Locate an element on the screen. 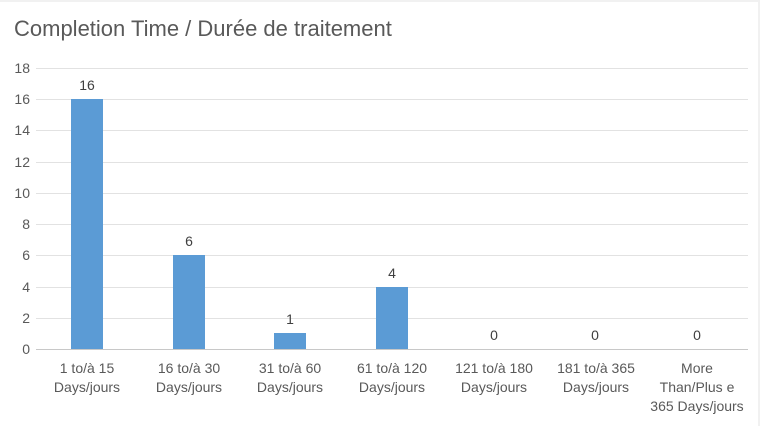 This screenshot has width=760, height=426. y-axis-tick-label: 18 is located at coordinates (22, 68).